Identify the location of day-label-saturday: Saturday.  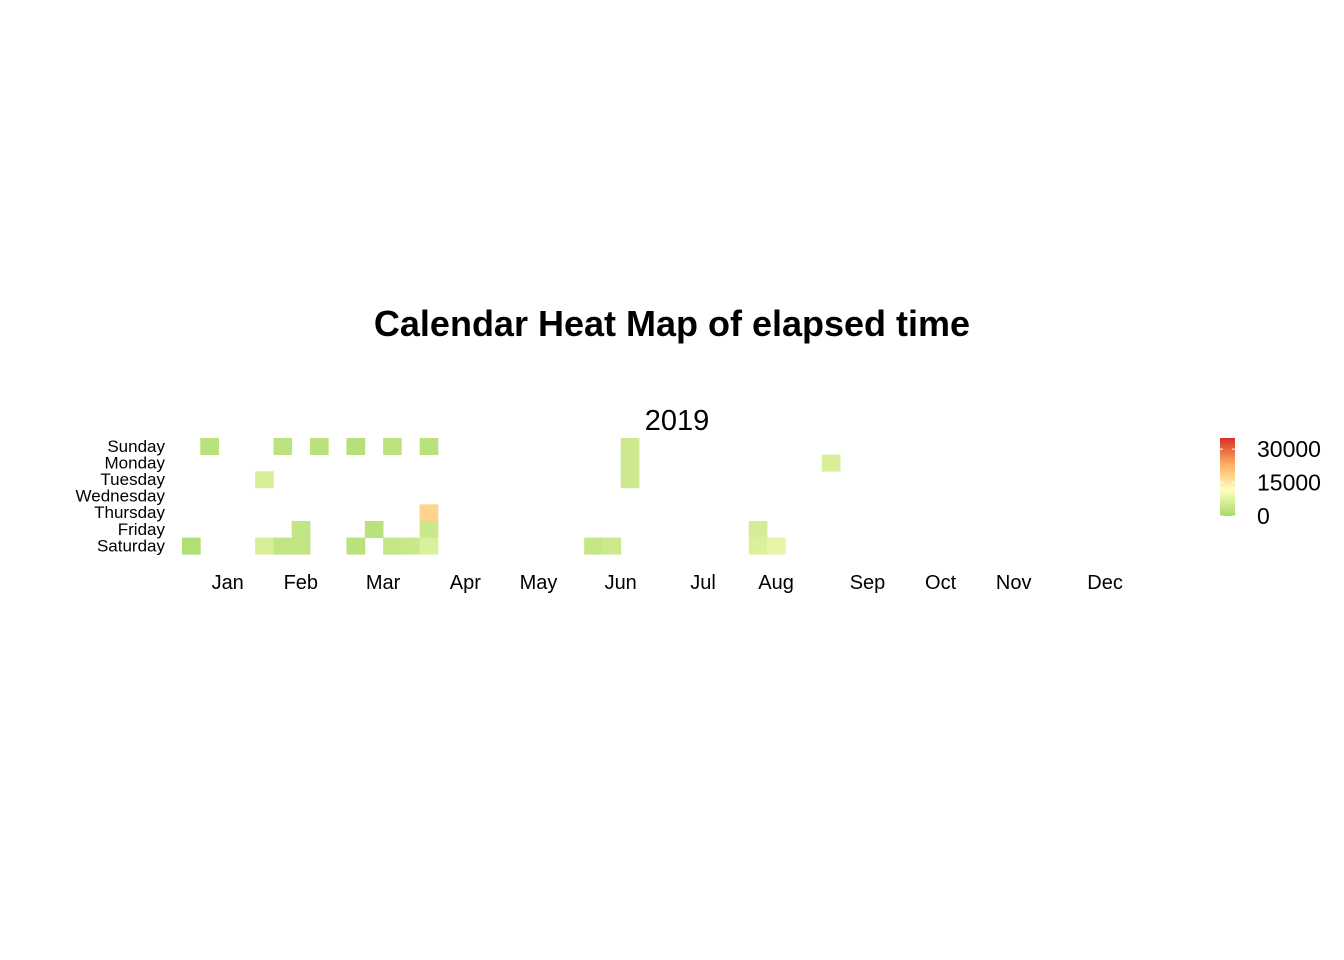
(131, 545).